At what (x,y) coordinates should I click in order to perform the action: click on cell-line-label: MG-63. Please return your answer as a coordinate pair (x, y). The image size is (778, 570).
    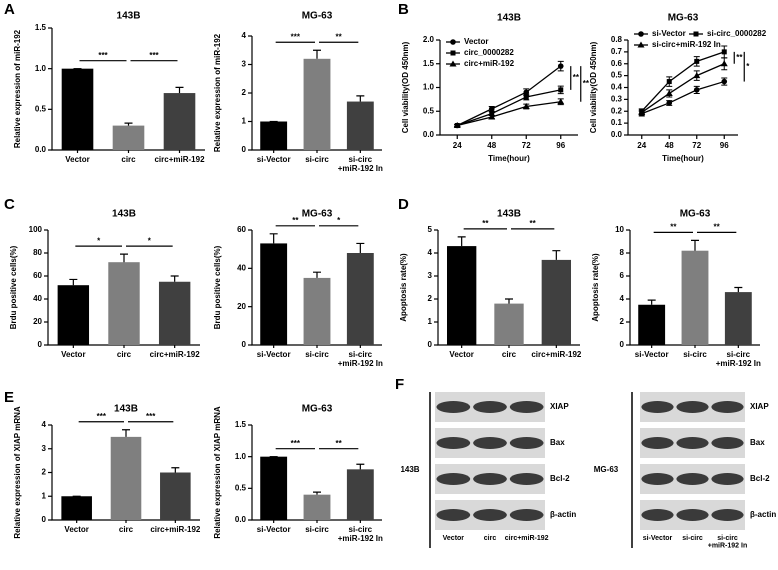
    Looking at the image, I should click on (606, 469).